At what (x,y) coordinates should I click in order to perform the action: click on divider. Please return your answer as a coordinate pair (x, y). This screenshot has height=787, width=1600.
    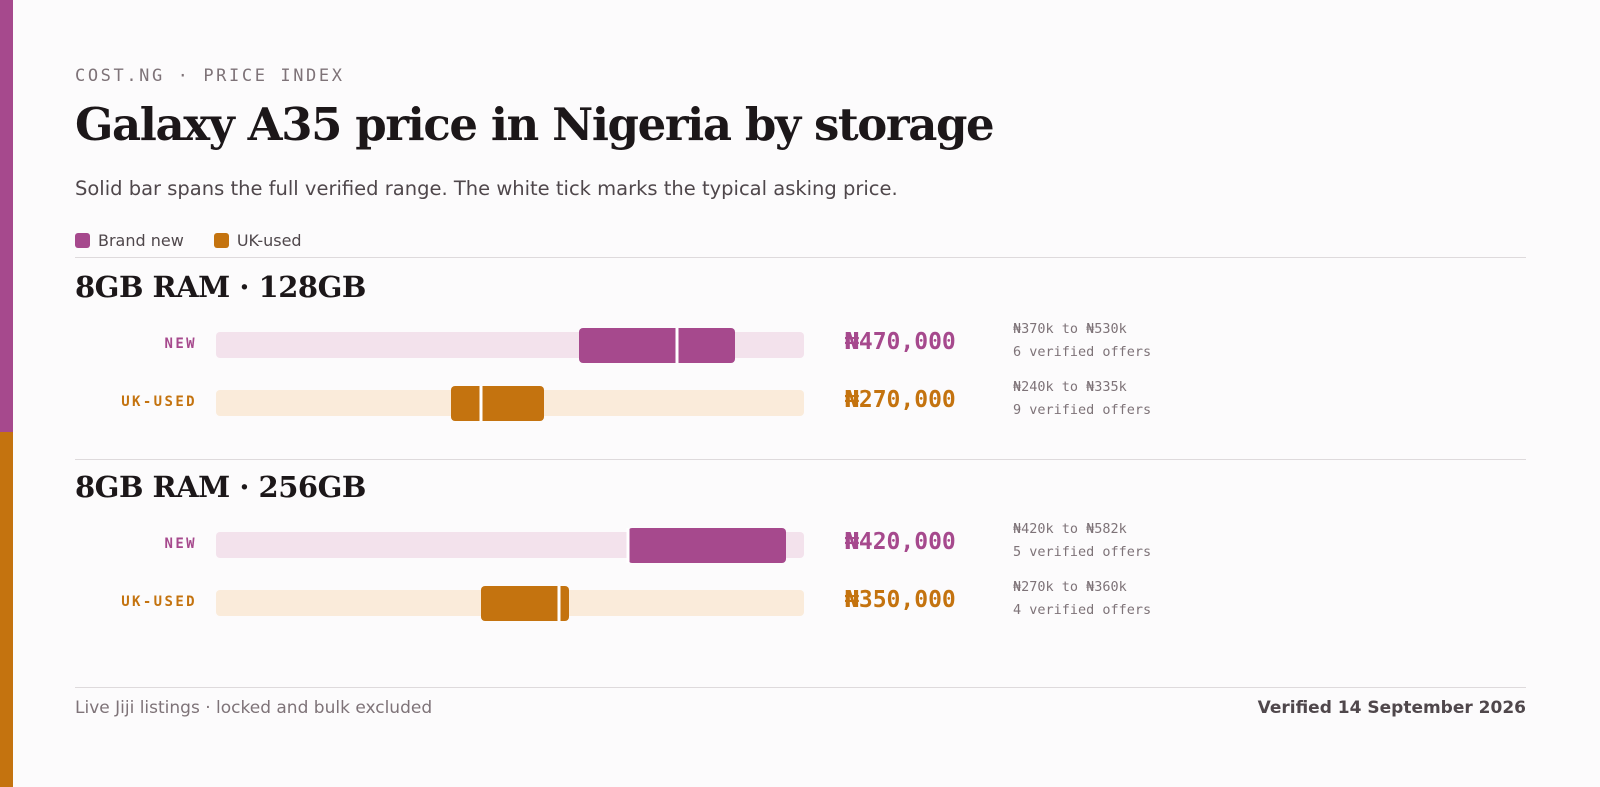
    Looking at the image, I should click on (800, 257).